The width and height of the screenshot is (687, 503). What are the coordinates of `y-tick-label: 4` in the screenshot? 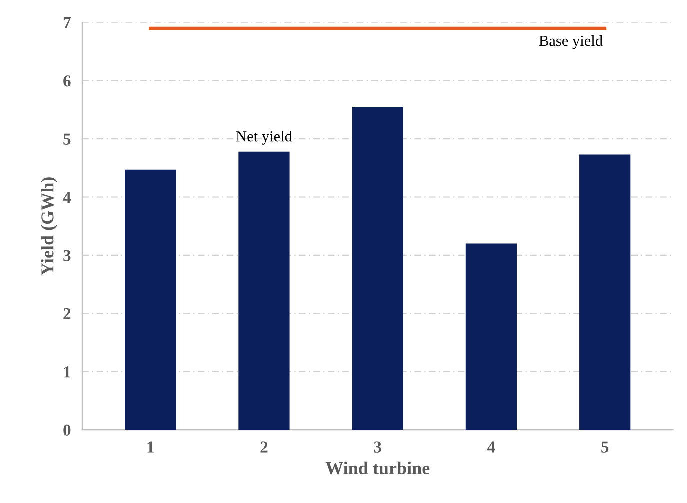 It's located at (67, 198).